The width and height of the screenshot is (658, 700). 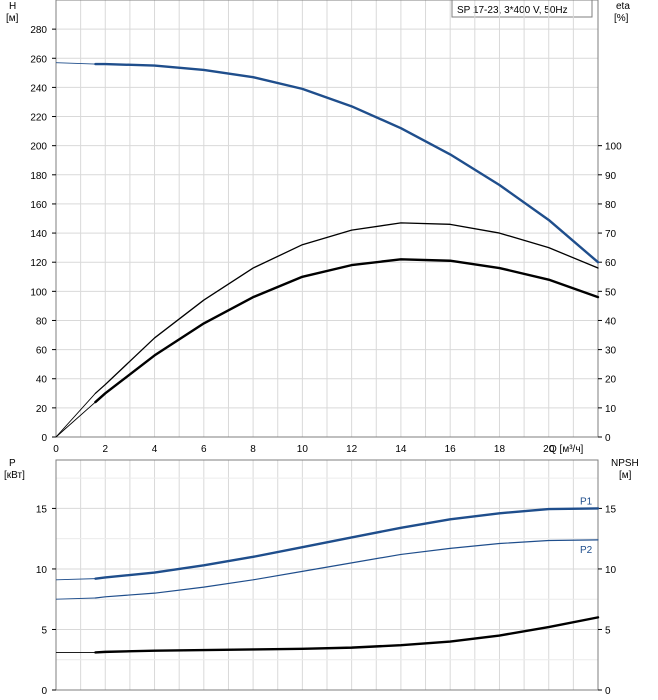 What do you see at coordinates (38, 118) in the screenshot?
I see `top-left-tick-label: 220` at bounding box center [38, 118].